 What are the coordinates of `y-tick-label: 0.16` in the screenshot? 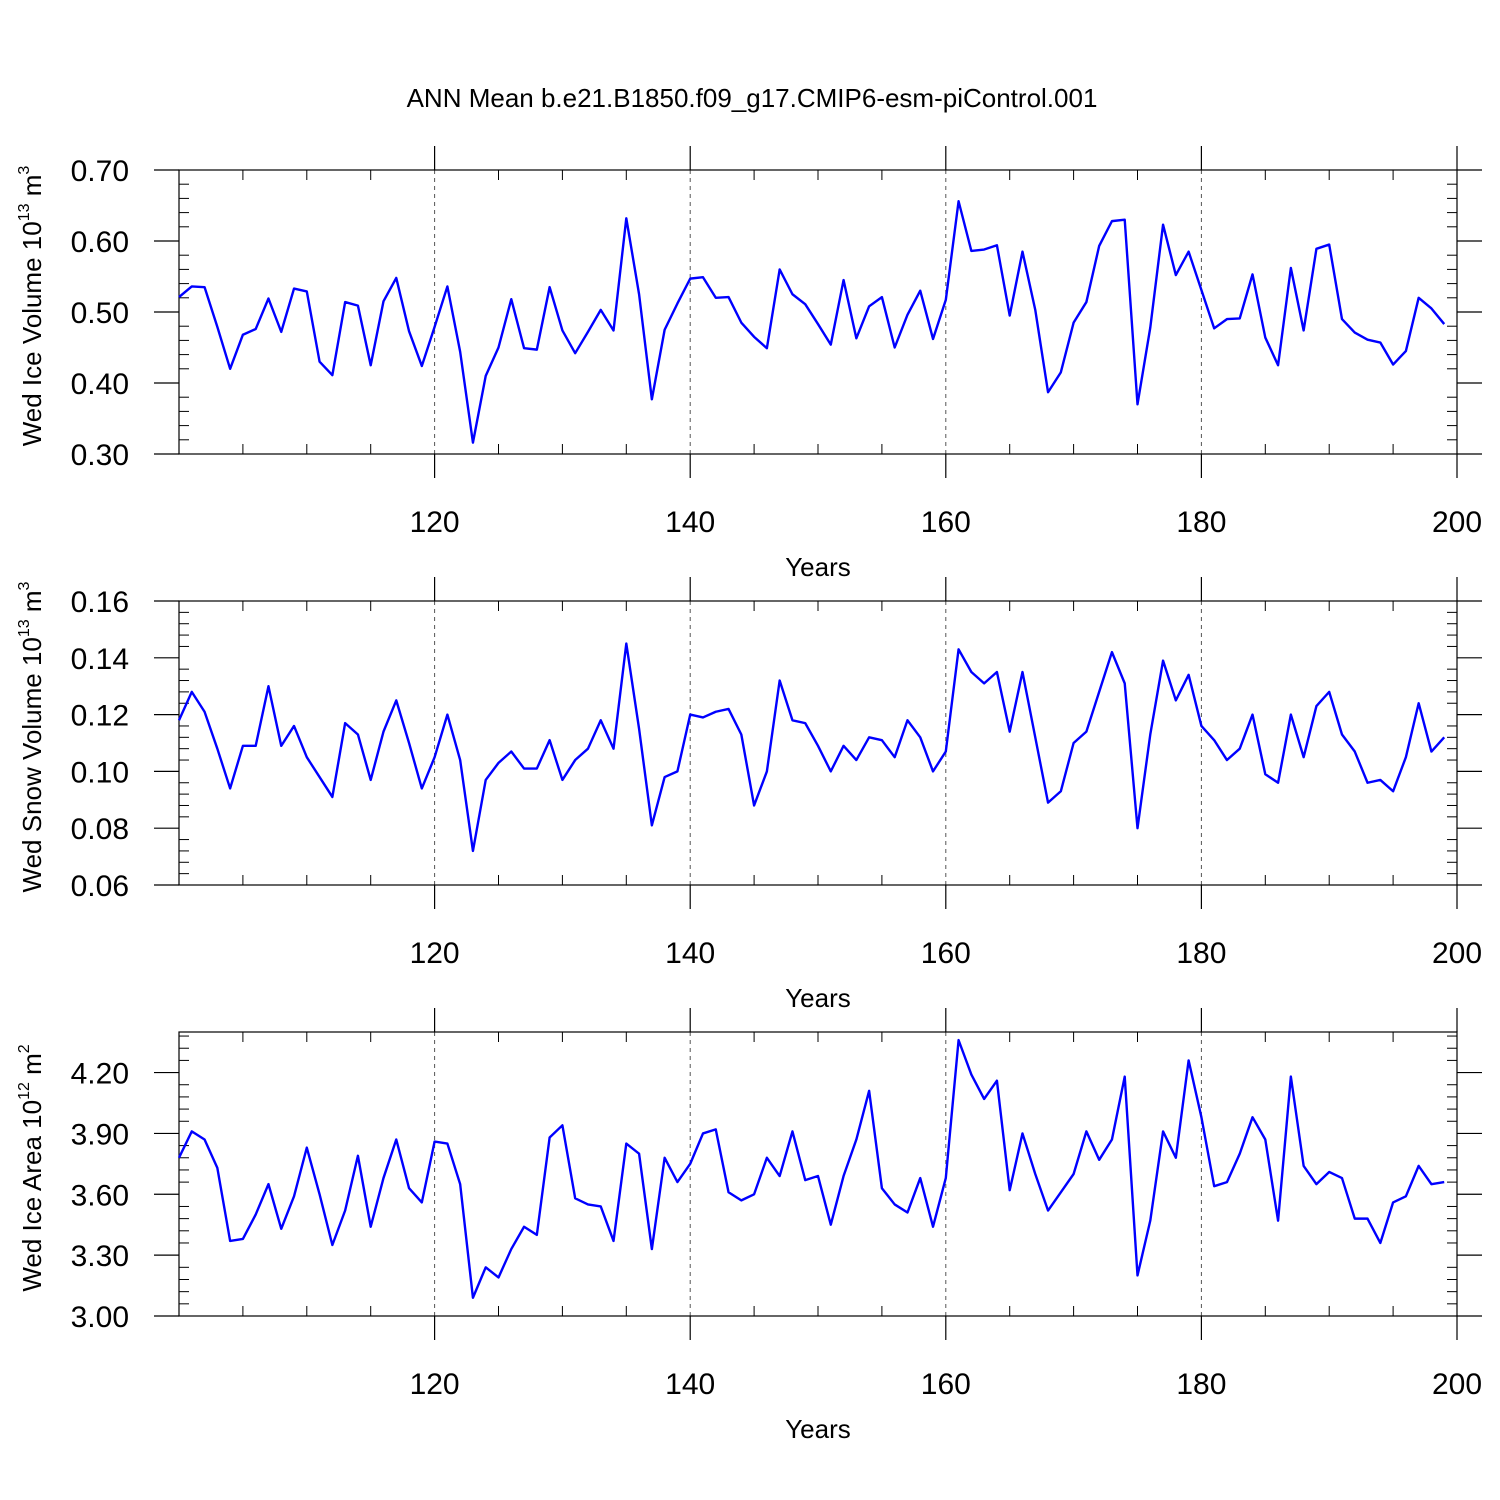 It's located at (100, 602).